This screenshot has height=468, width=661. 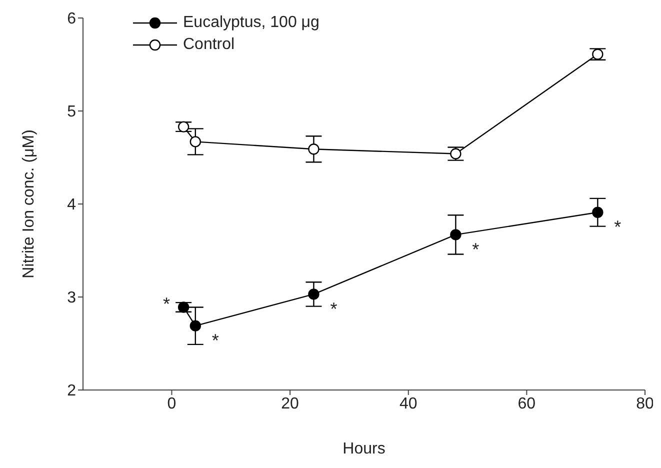 What do you see at coordinates (71, 19) in the screenshot?
I see `y-tick-label: 6` at bounding box center [71, 19].